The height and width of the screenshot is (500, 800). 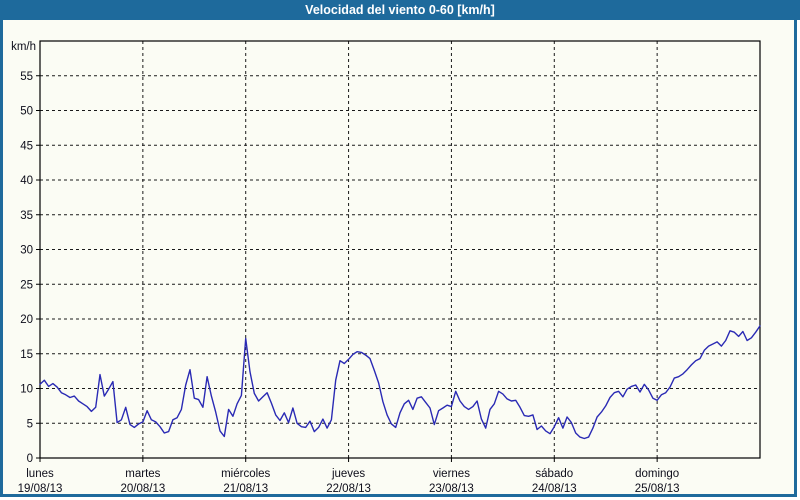 I want to click on x-day-label: sábado, so click(x=554, y=474).